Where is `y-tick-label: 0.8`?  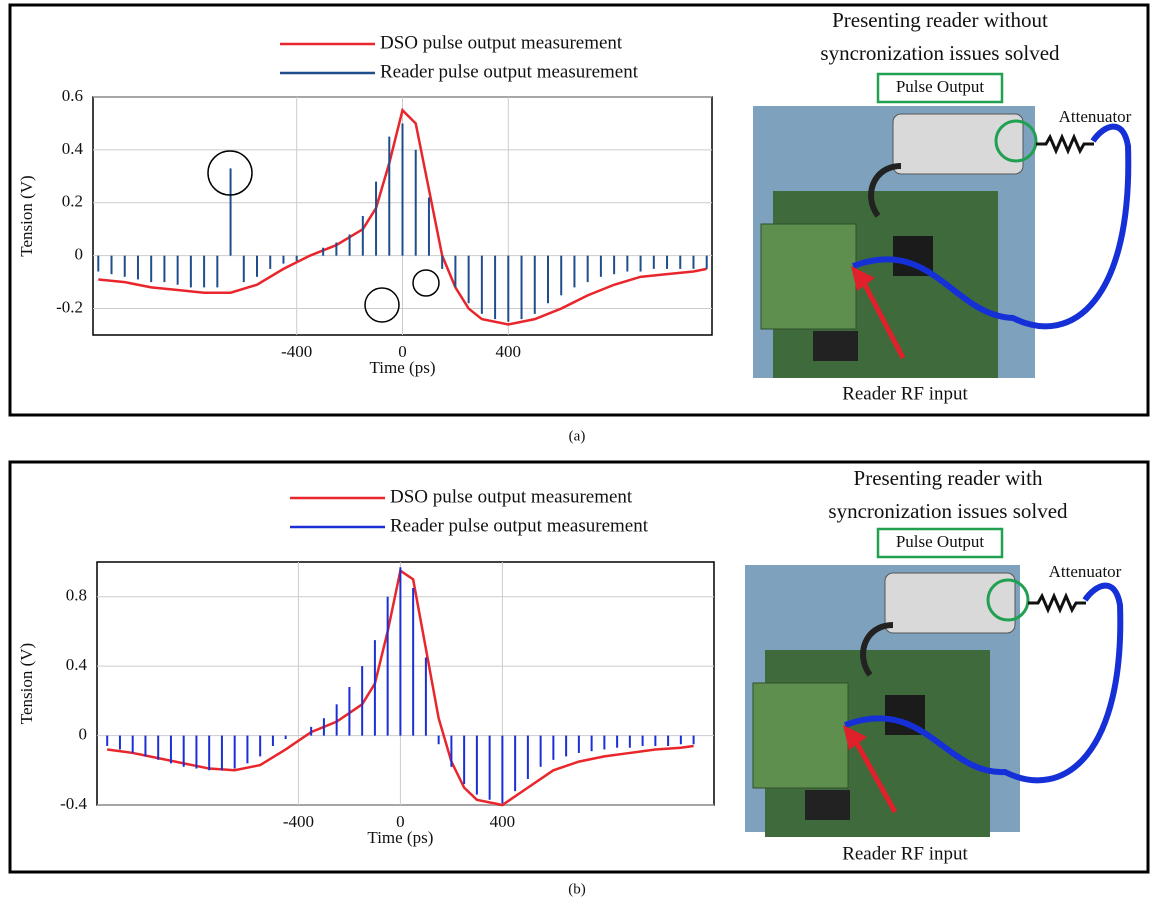 y-tick-label: 0.8 is located at coordinates (76, 595).